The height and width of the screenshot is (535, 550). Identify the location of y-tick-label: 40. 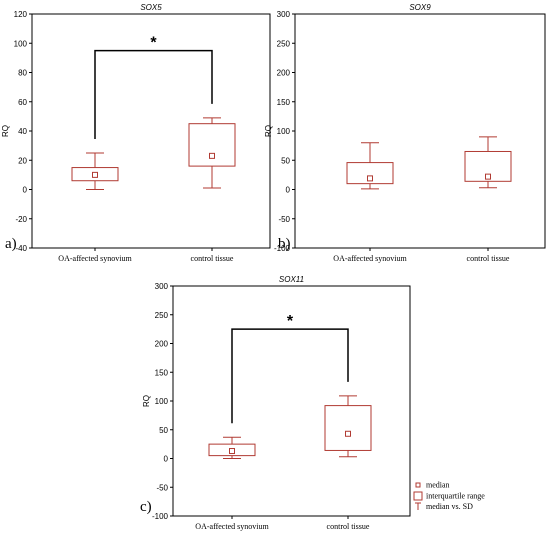
(22, 131).